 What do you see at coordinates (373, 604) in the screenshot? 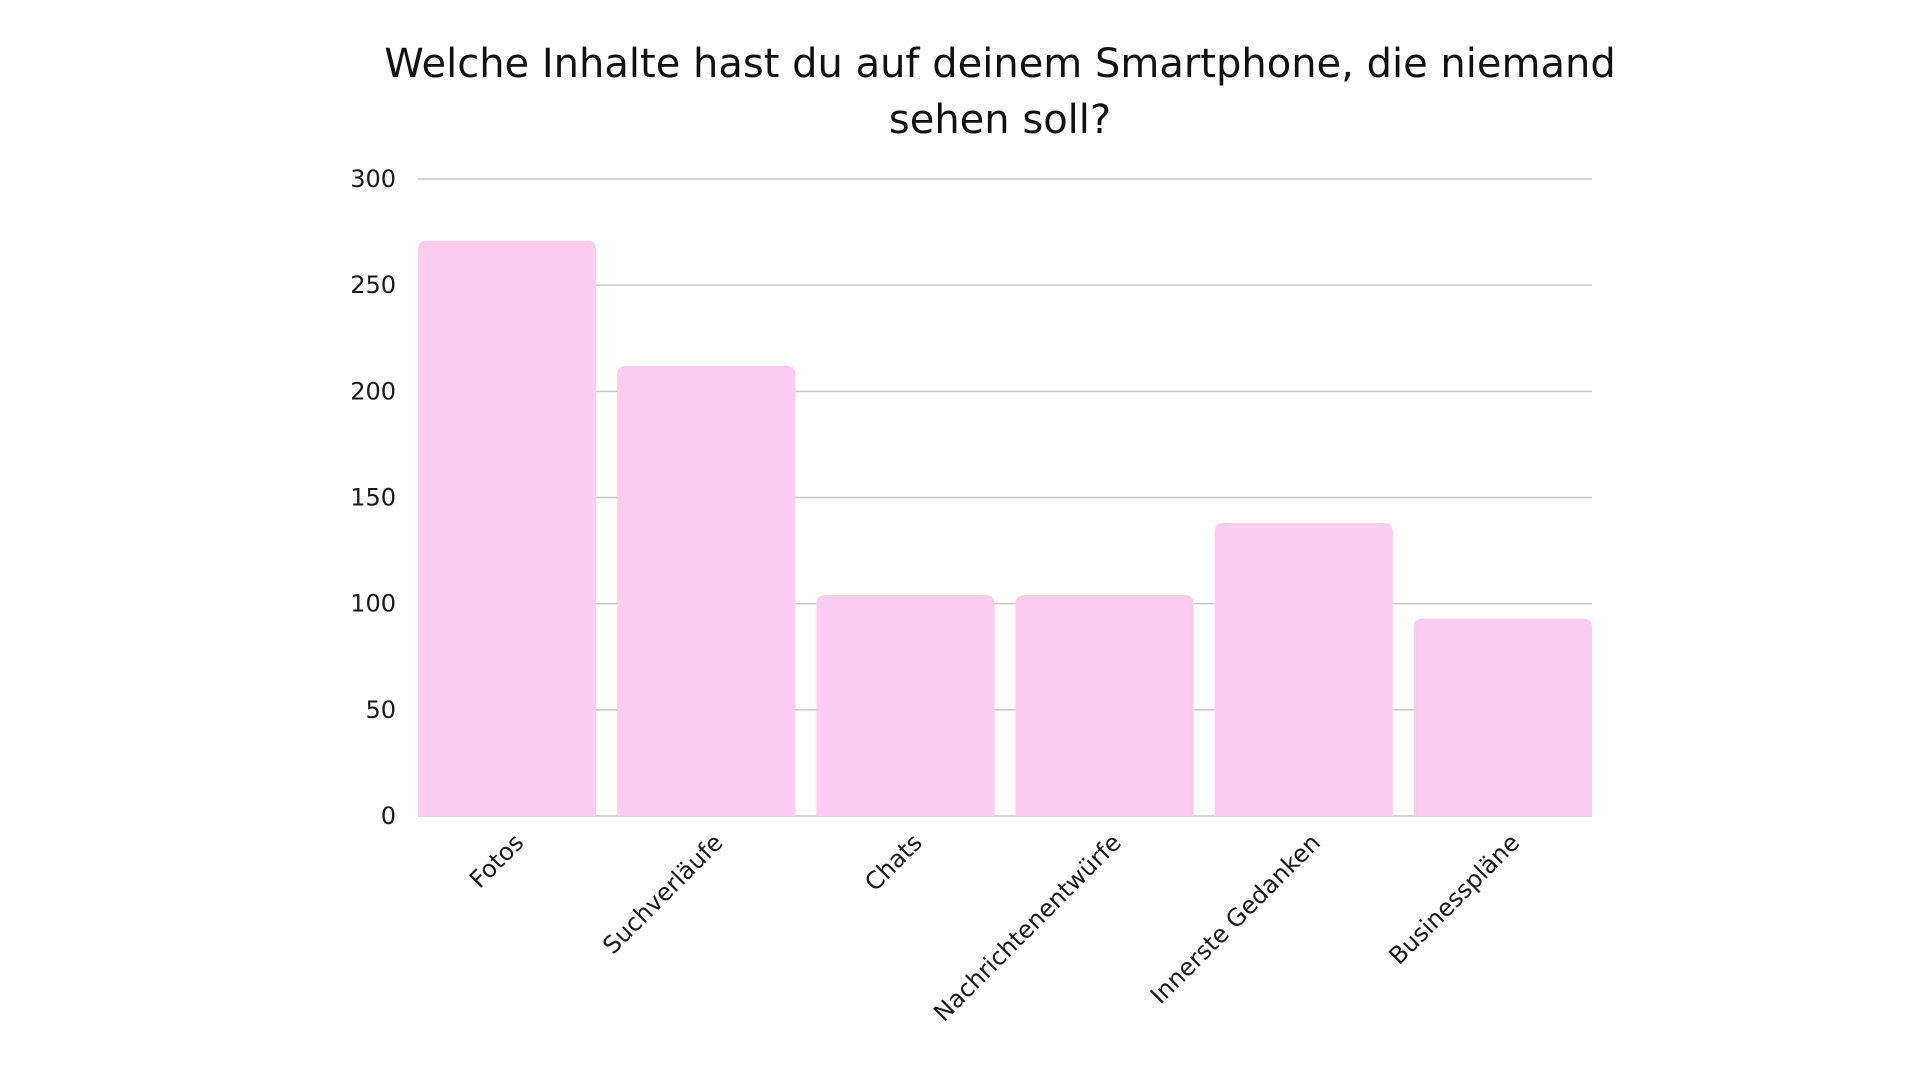
I see `y-tick-label: 100` at bounding box center [373, 604].